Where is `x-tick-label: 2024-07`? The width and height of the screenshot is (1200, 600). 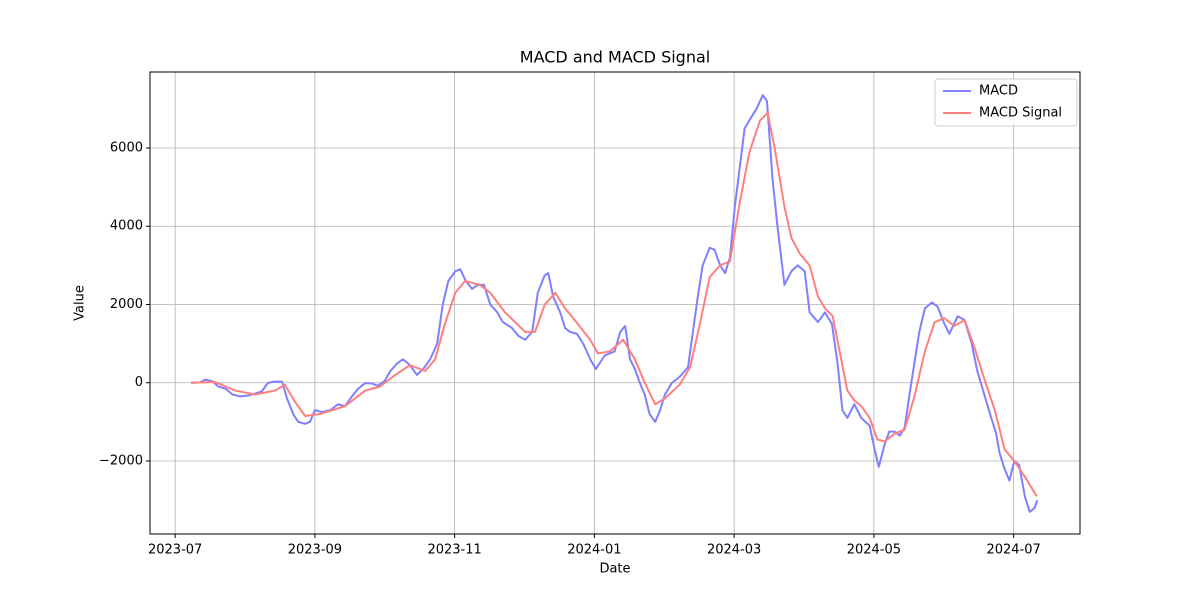 x-tick-label: 2024-07 is located at coordinates (1013, 550).